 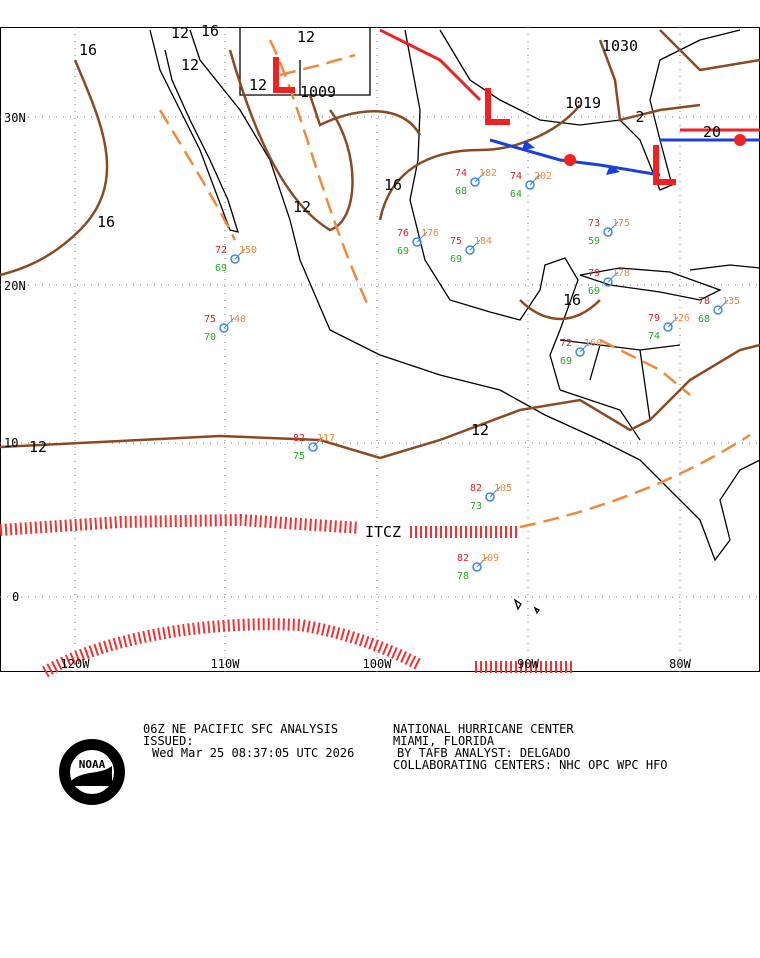 What do you see at coordinates (654, 336) in the screenshot?
I see `station-dewpoint: 74` at bounding box center [654, 336].